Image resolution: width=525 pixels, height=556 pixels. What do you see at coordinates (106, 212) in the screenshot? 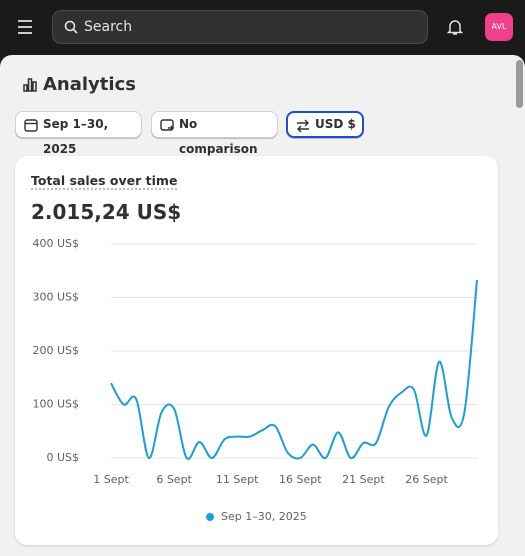
I see `total-sales: 2.015,24 US$` at bounding box center [106, 212].